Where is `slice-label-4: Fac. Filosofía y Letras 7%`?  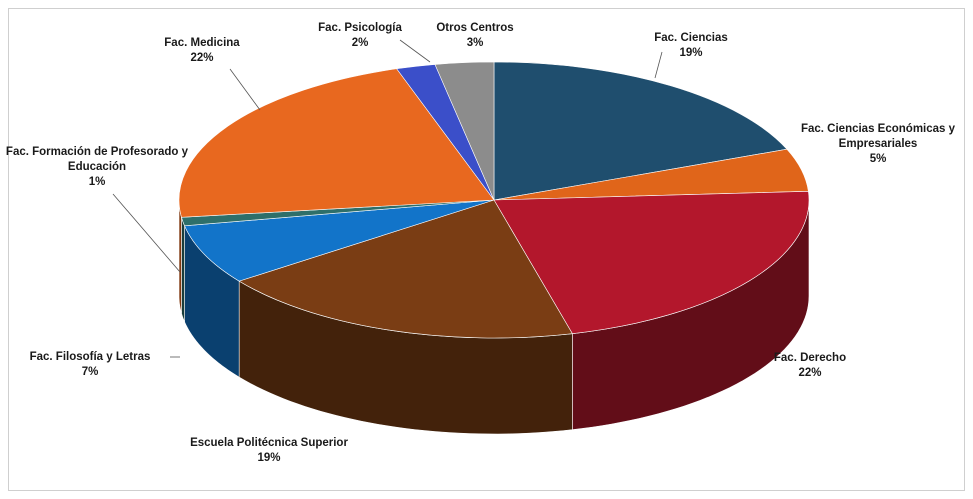
slice-label-4: Fac. Filosofía y Letras 7% is located at coordinates (90, 364).